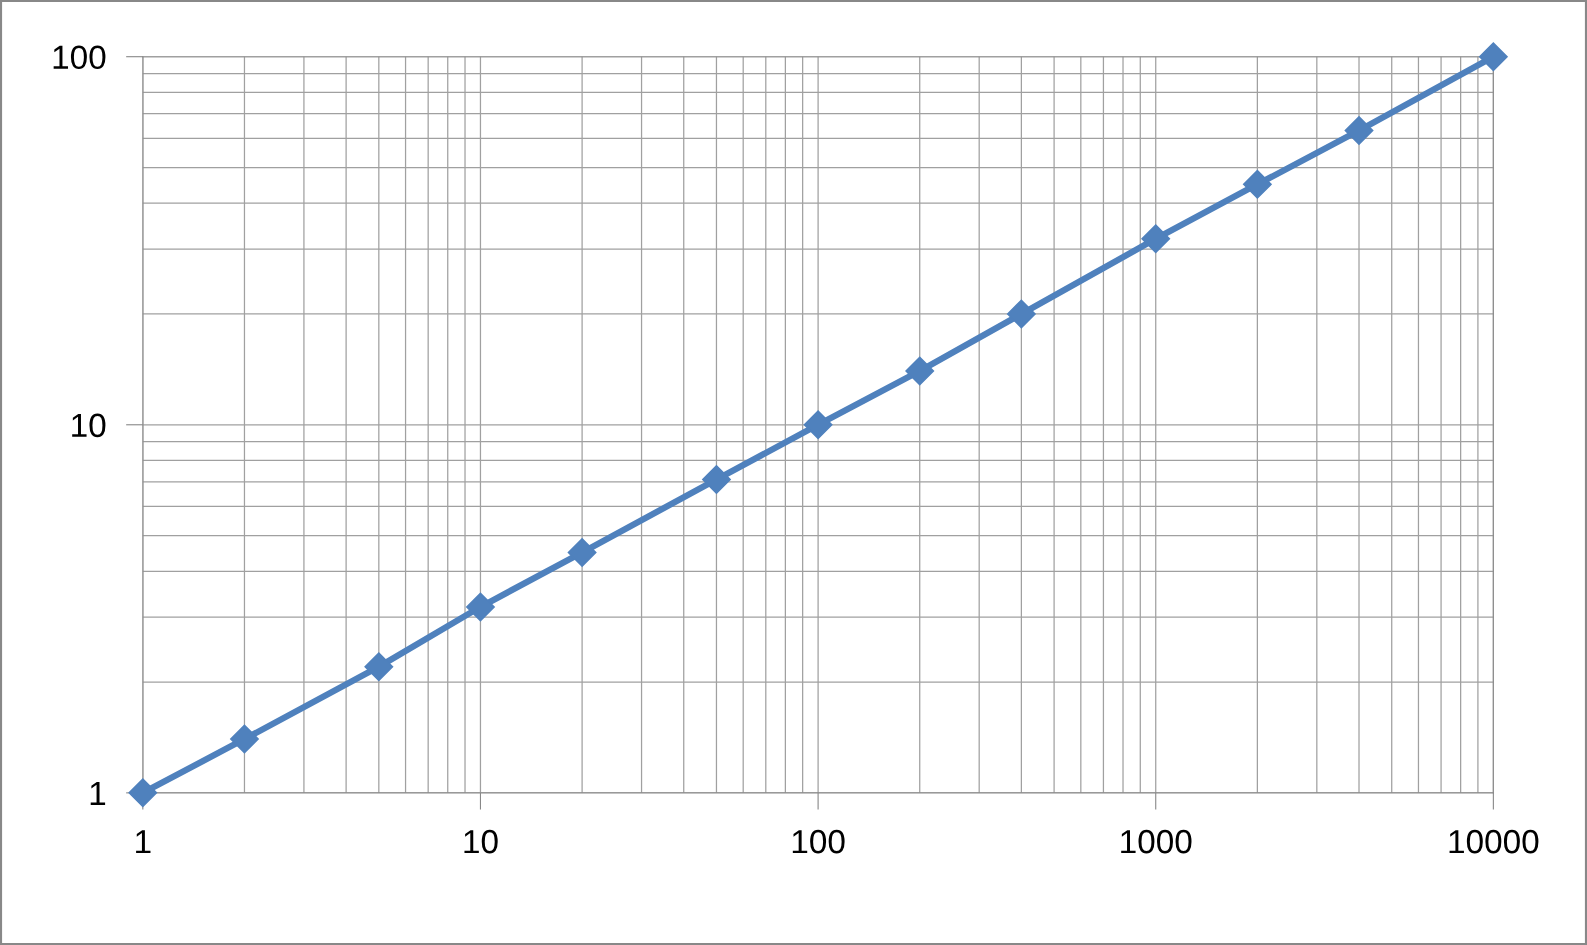 The height and width of the screenshot is (945, 1587). What do you see at coordinates (481, 841) in the screenshot?
I see `x-tick-label: 10` at bounding box center [481, 841].